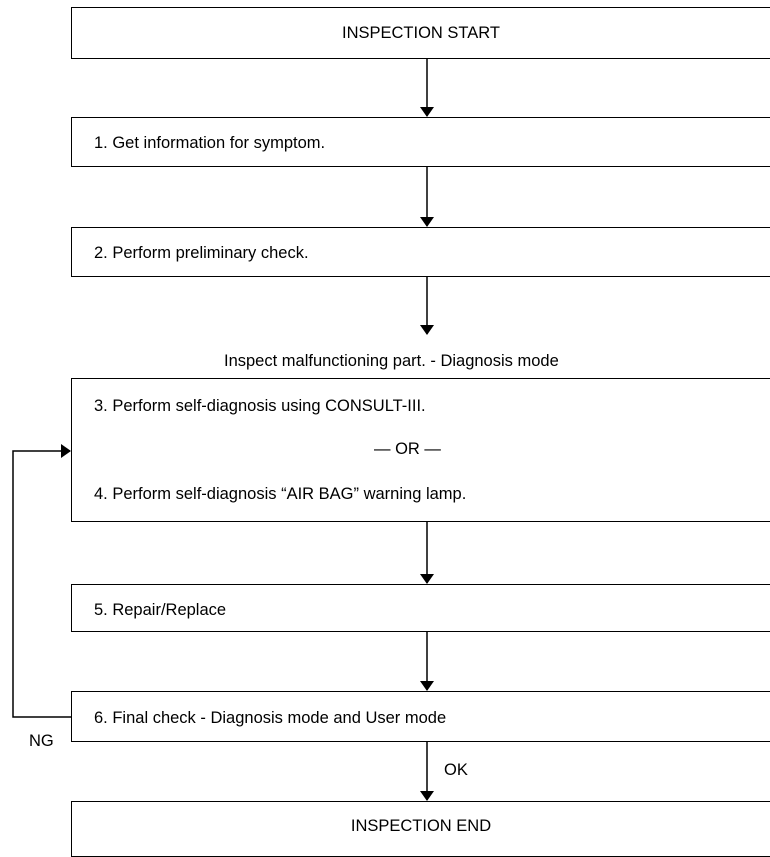  Describe the element at coordinates (41, 741) in the screenshot. I see `ng-label: NG` at that location.